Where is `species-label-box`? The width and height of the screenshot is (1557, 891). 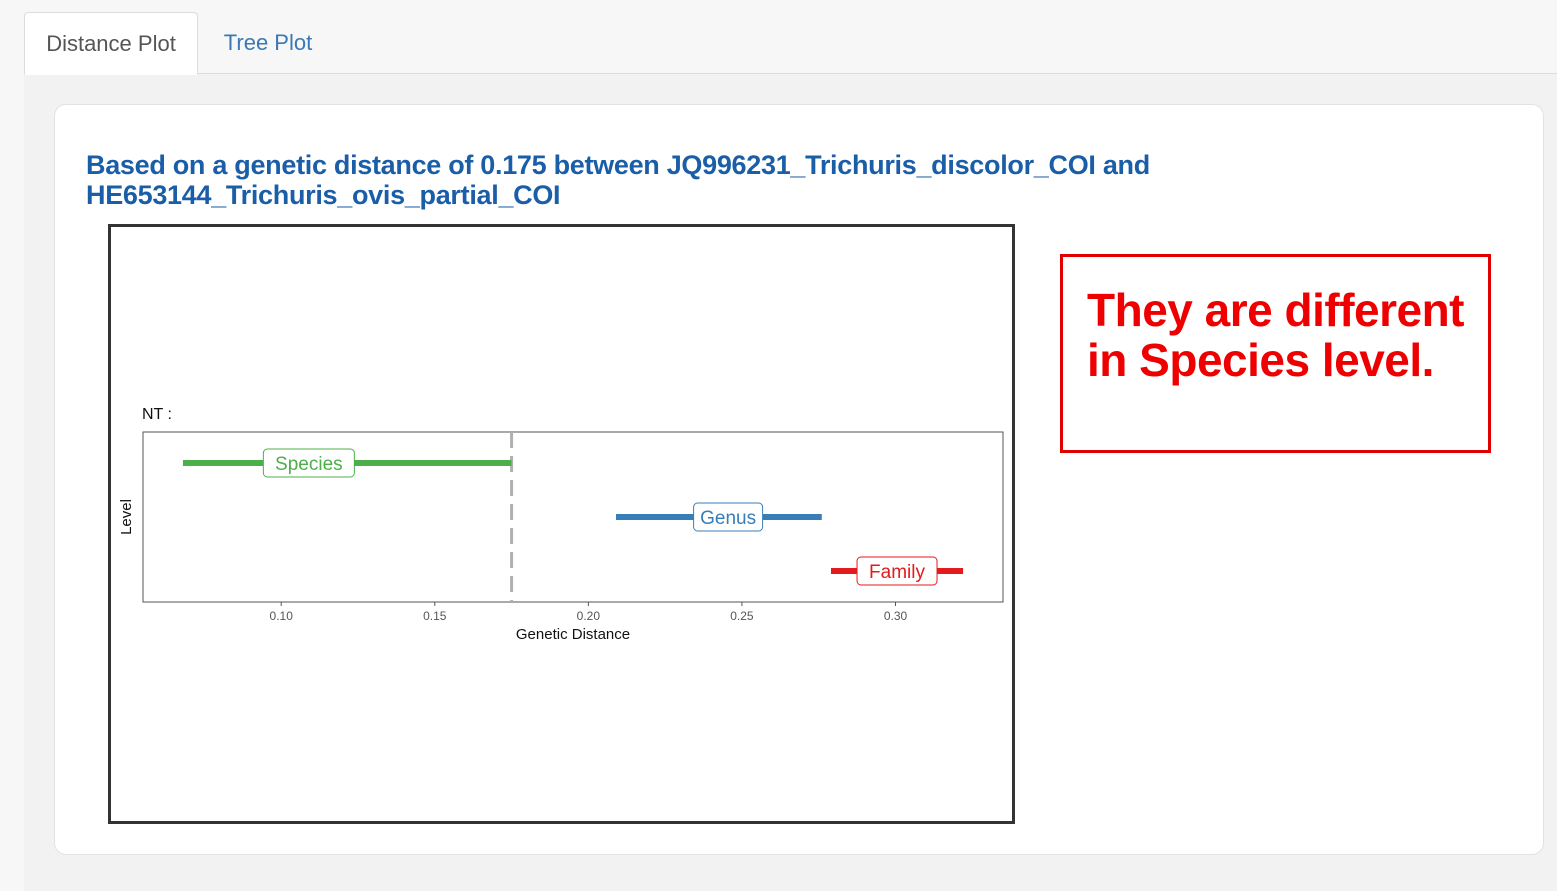 species-label-box is located at coordinates (308, 463).